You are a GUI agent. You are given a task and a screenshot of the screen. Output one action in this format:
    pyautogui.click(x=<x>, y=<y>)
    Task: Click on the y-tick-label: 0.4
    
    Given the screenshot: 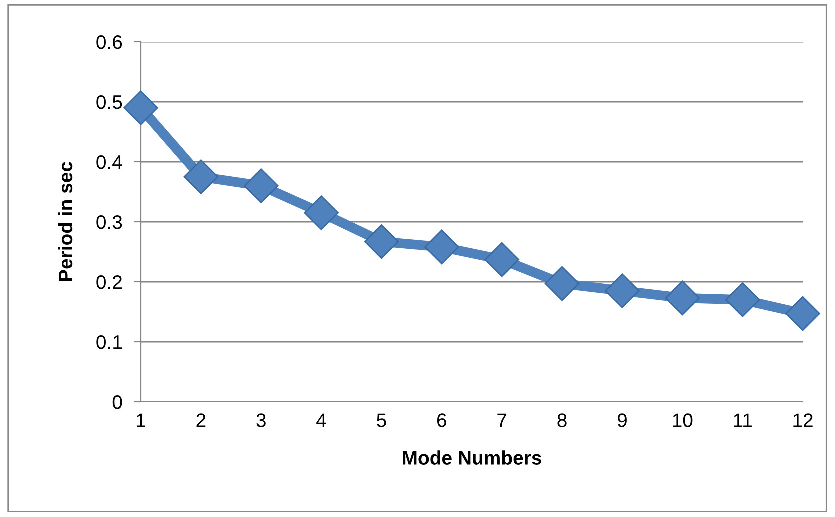 What is the action you would take?
    pyautogui.click(x=109, y=162)
    